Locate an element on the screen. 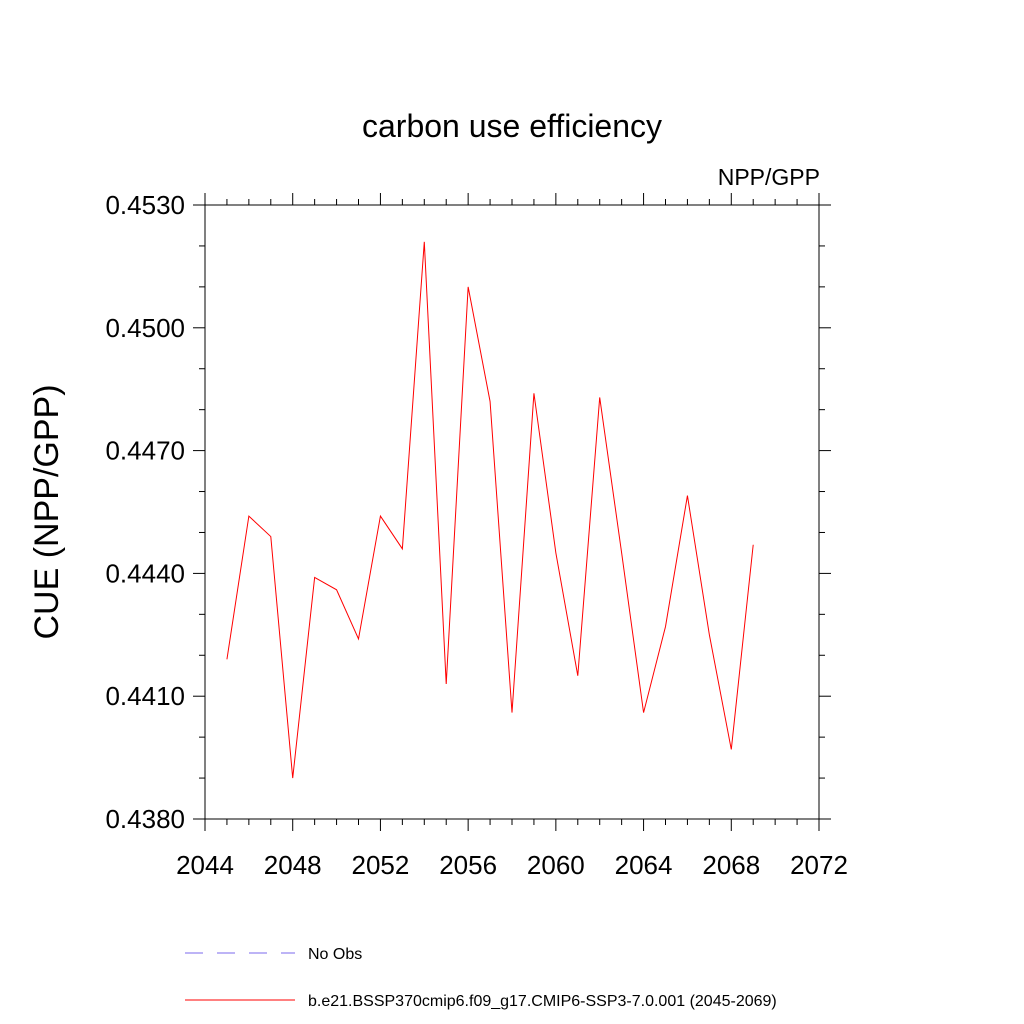 The height and width of the screenshot is (1024, 1024). y-tick-label: 0.4380 is located at coordinates (145, 819).